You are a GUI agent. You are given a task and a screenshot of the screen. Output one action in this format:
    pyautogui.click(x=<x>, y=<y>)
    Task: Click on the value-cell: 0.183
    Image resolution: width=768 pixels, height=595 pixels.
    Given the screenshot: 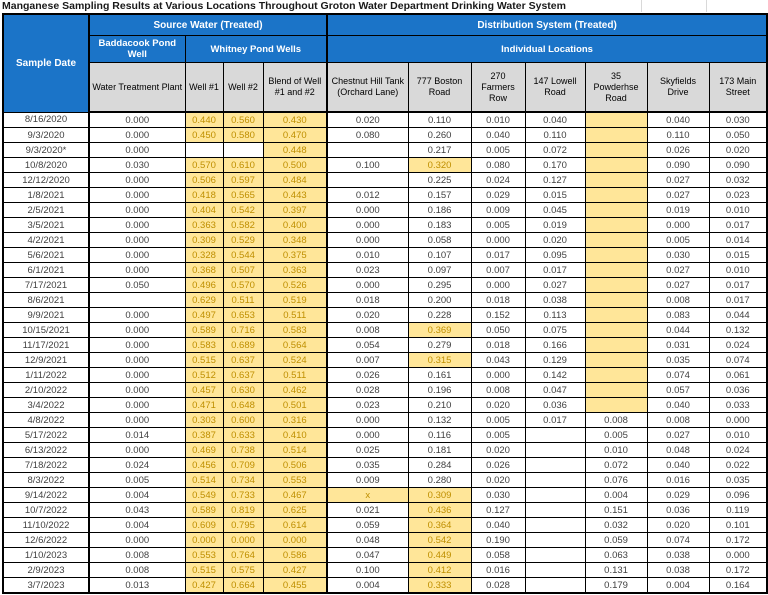 What is the action you would take?
    pyautogui.click(x=439, y=225)
    